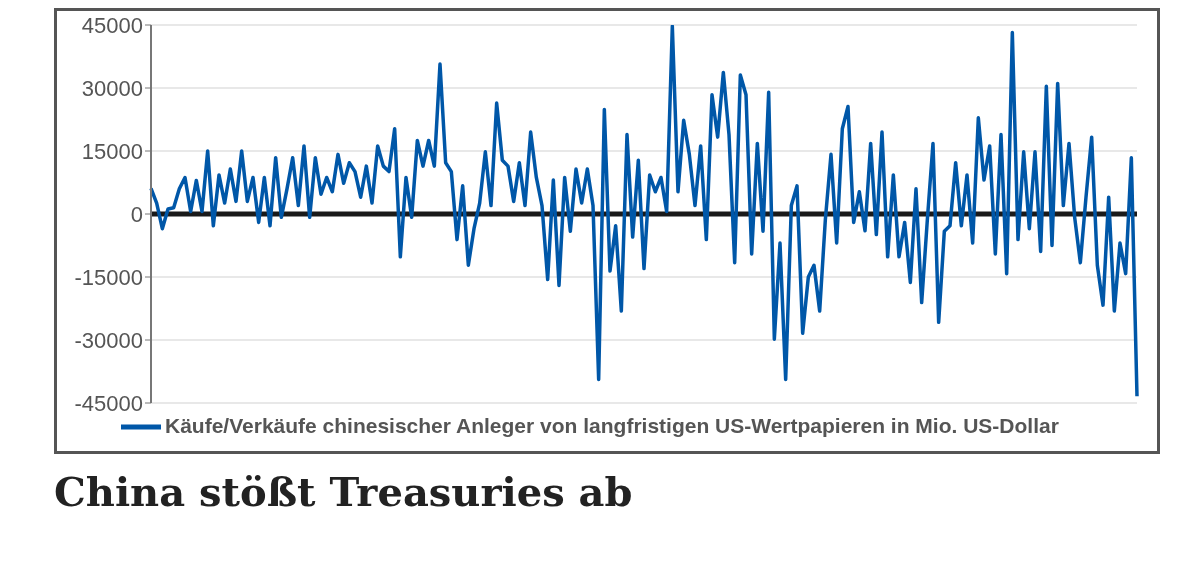 The width and height of the screenshot is (1200, 563). Describe the element at coordinates (136, 214) in the screenshot. I see `y-tick-label: 0` at that location.